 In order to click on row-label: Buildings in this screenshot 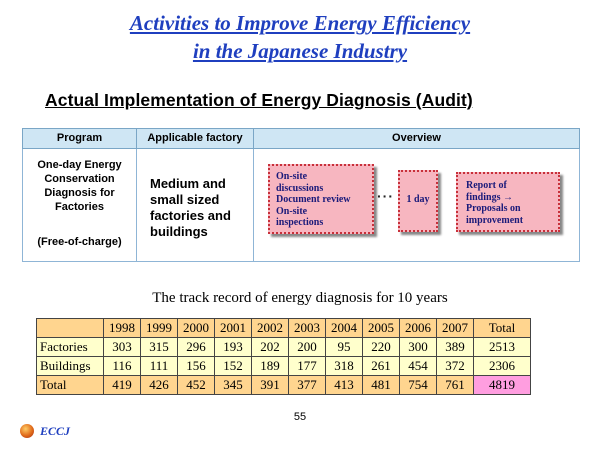, I will do `click(70, 366)`.